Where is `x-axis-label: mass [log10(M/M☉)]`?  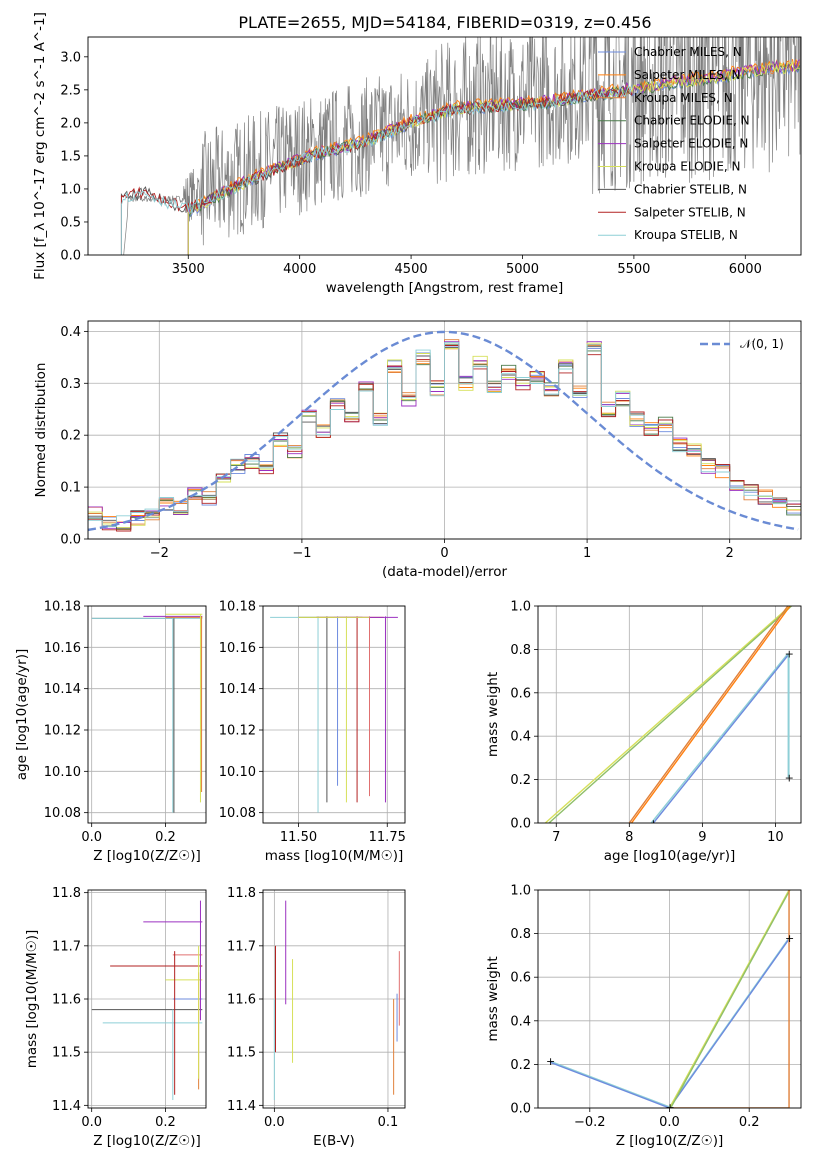 x-axis-label: mass [log10(M/M☉)] is located at coordinates (334, 856).